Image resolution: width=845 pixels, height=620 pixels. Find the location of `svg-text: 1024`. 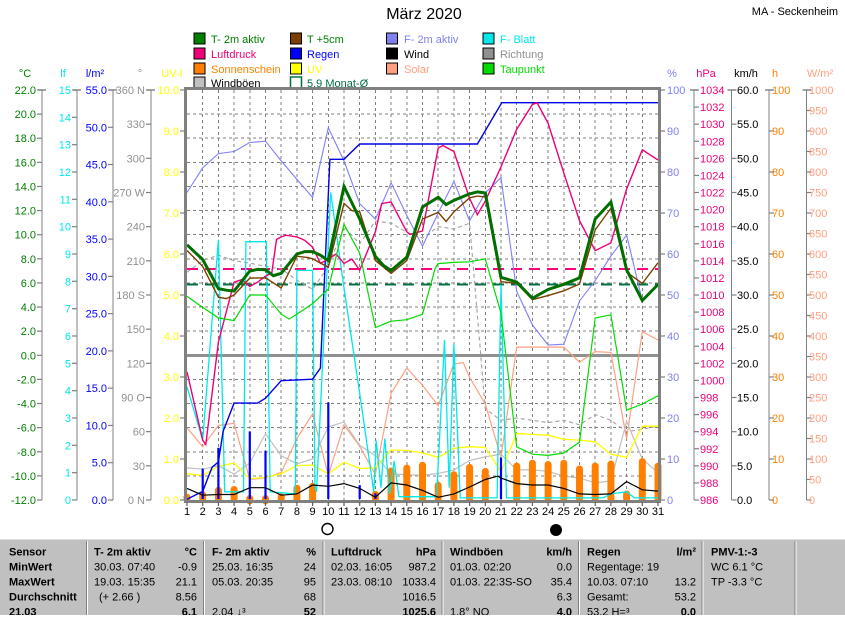

svg-text: 1024 is located at coordinates (712, 176).